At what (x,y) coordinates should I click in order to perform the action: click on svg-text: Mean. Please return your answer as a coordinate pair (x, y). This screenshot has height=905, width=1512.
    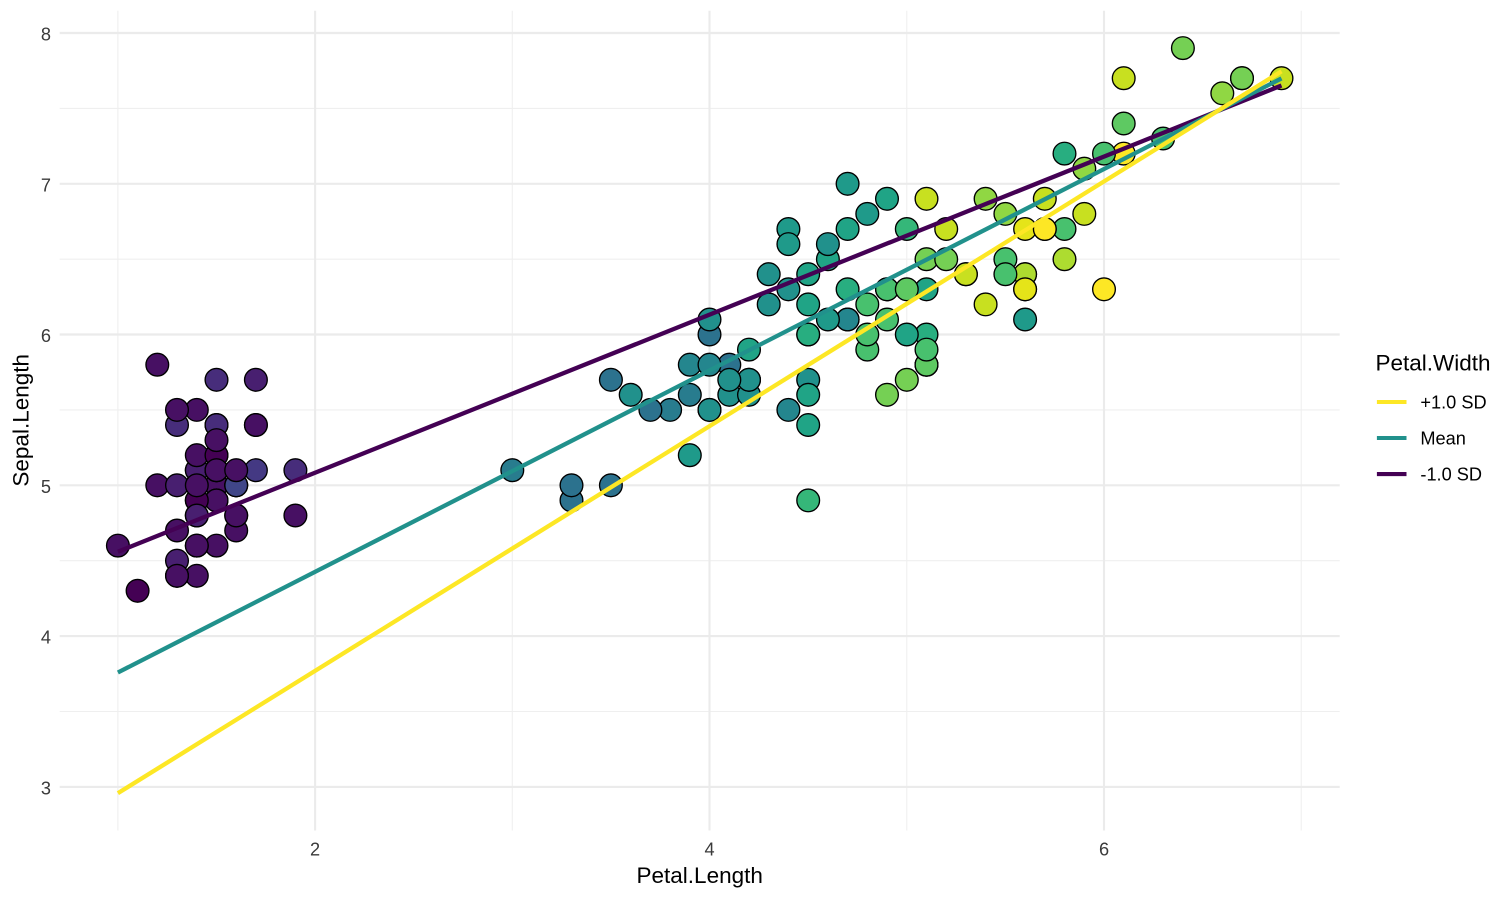
    Looking at the image, I should click on (1443, 439).